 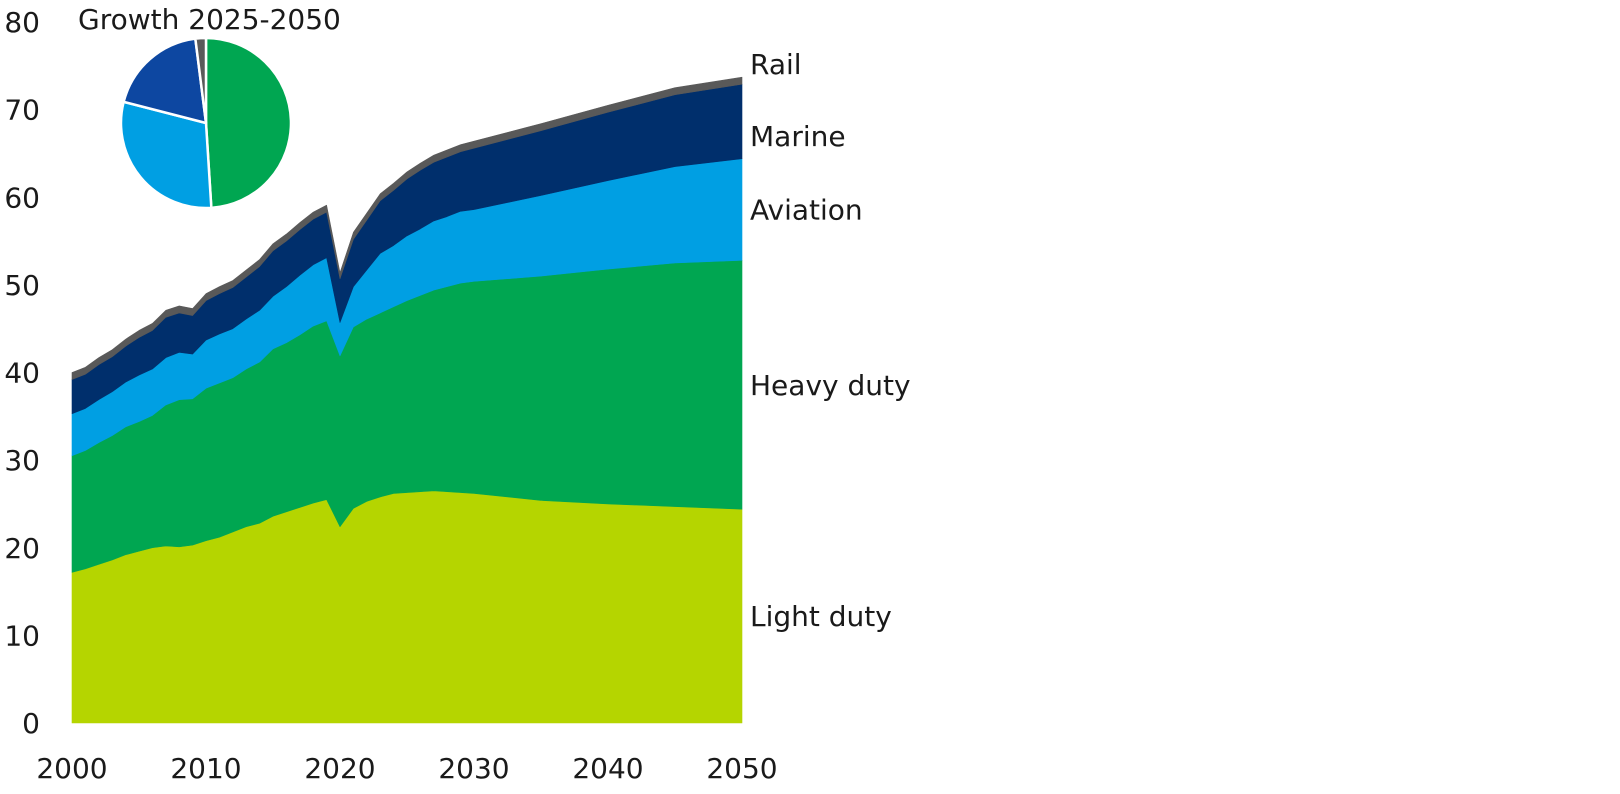 What do you see at coordinates (776, 64) in the screenshot?
I see `series-label-rail: Rail` at bounding box center [776, 64].